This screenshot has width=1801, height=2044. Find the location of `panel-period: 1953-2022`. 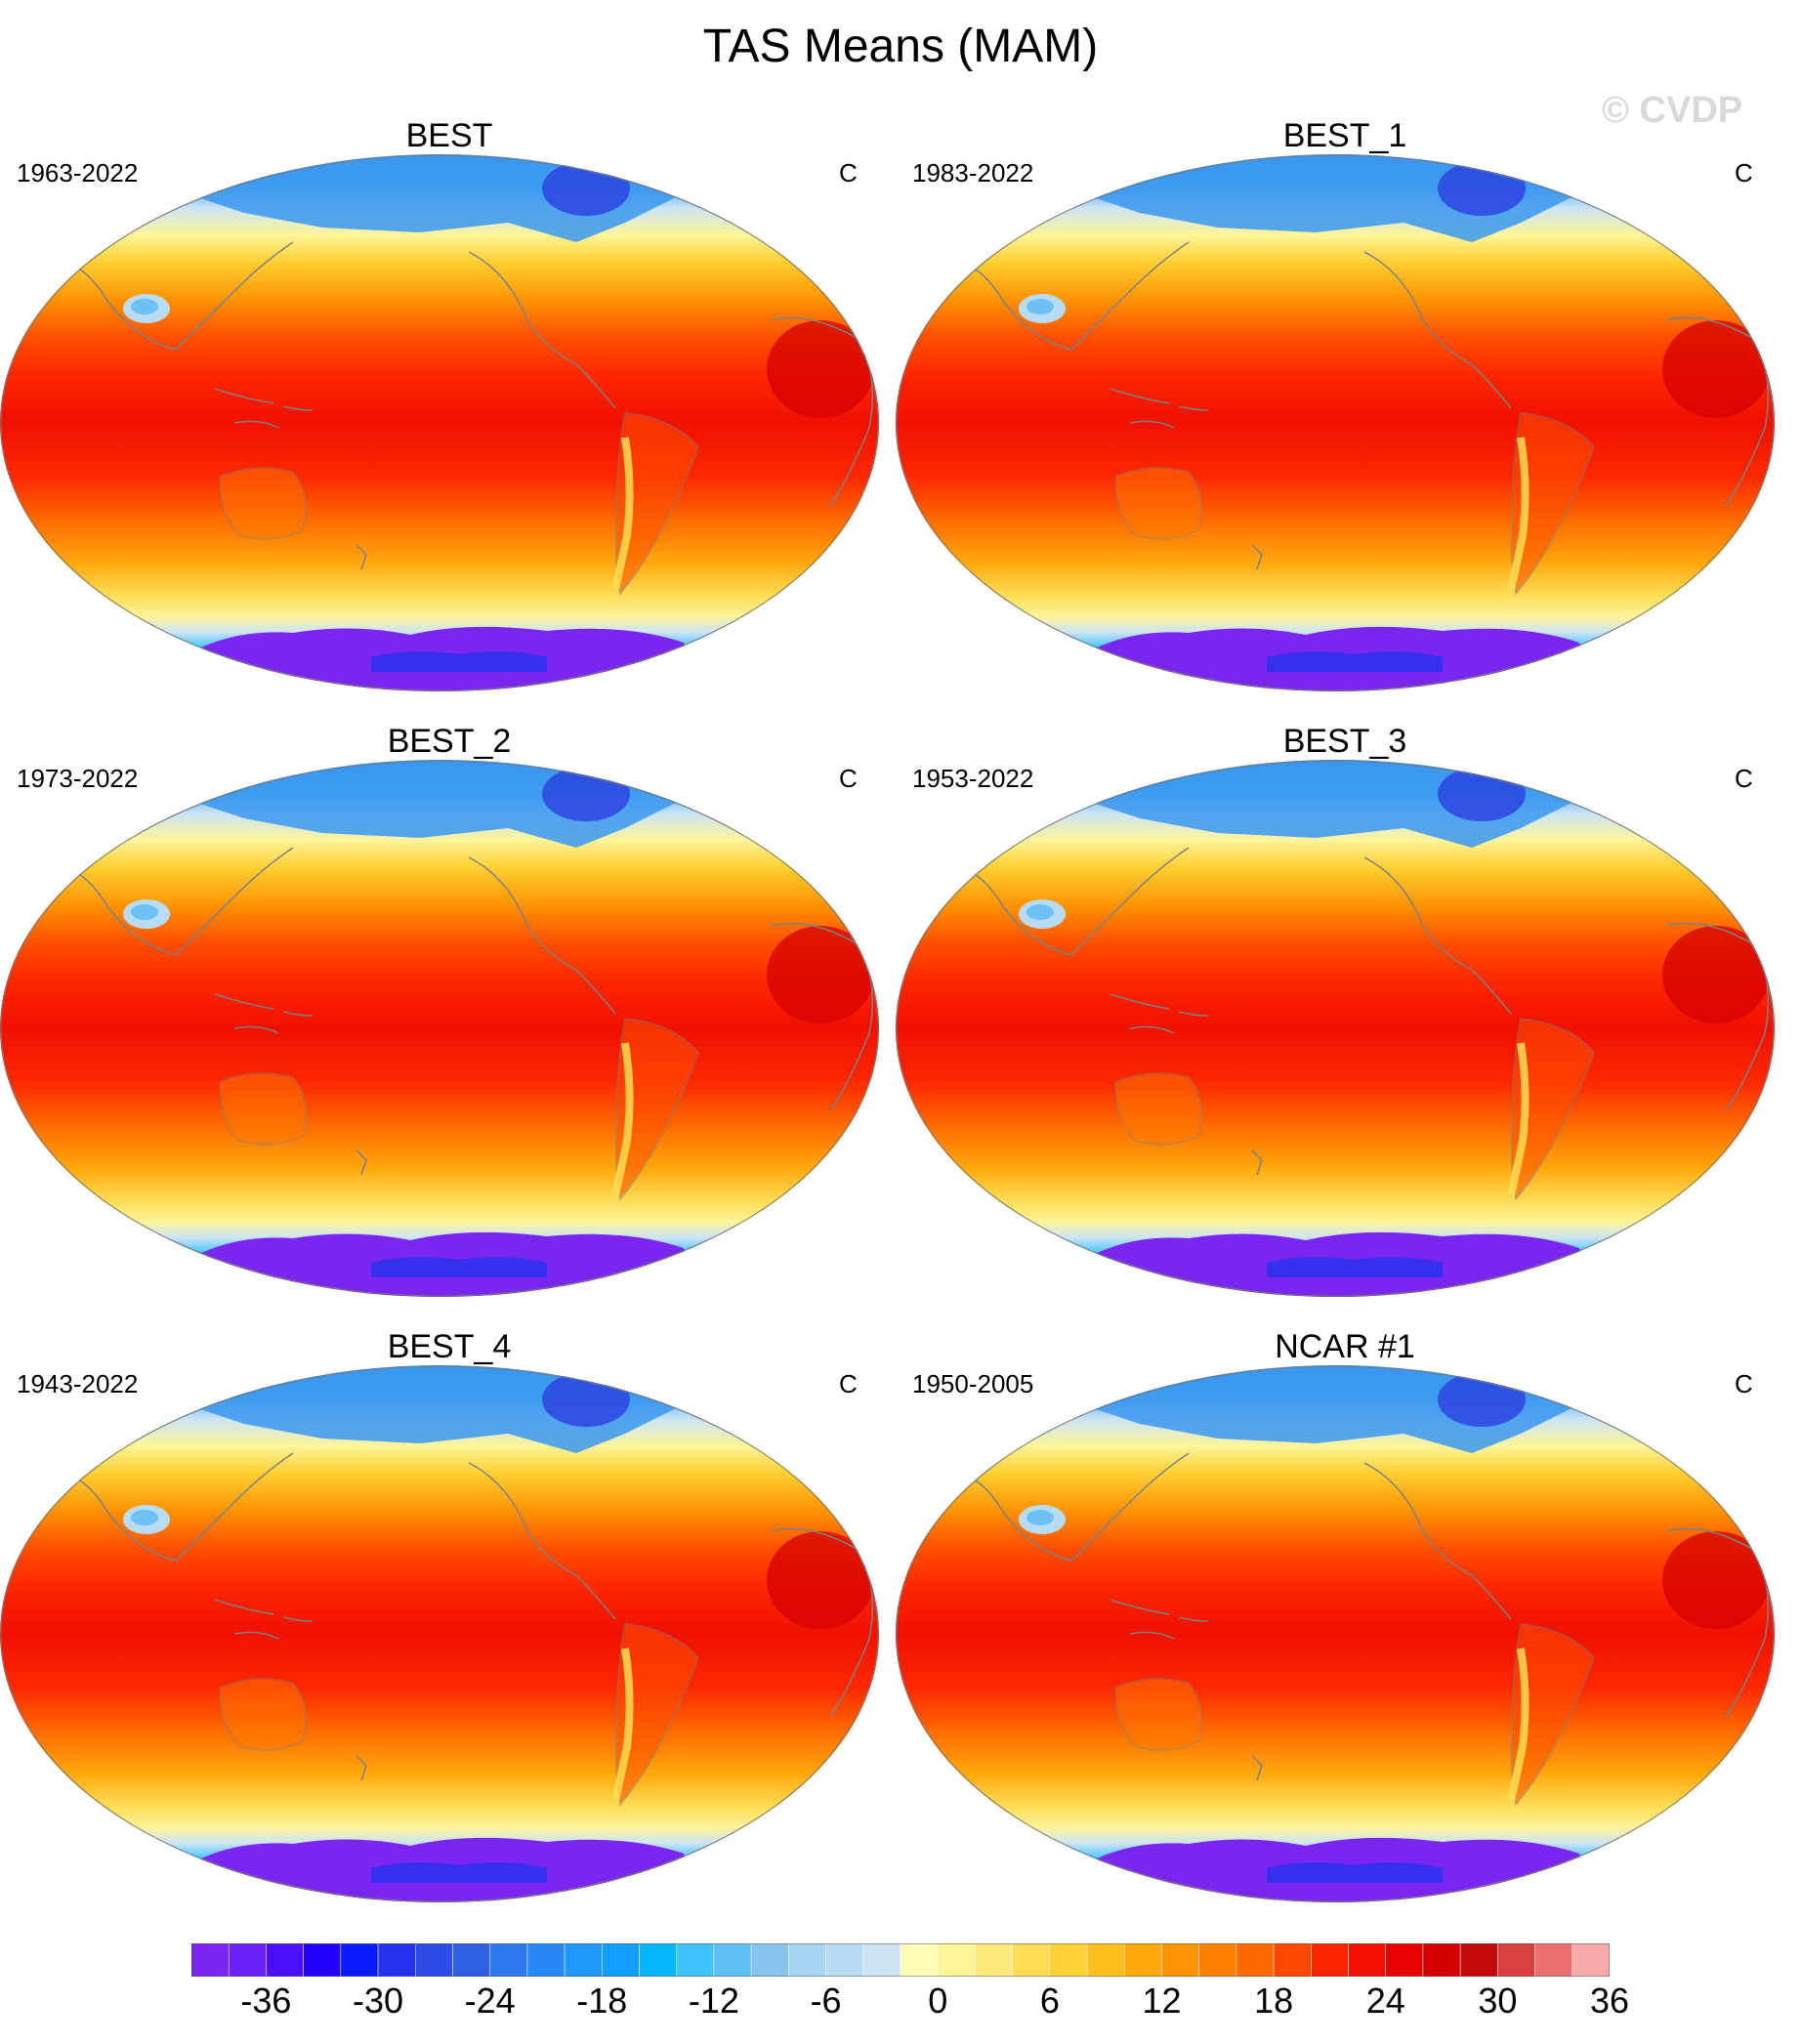

panel-period: 1953-2022 is located at coordinates (973, 778).